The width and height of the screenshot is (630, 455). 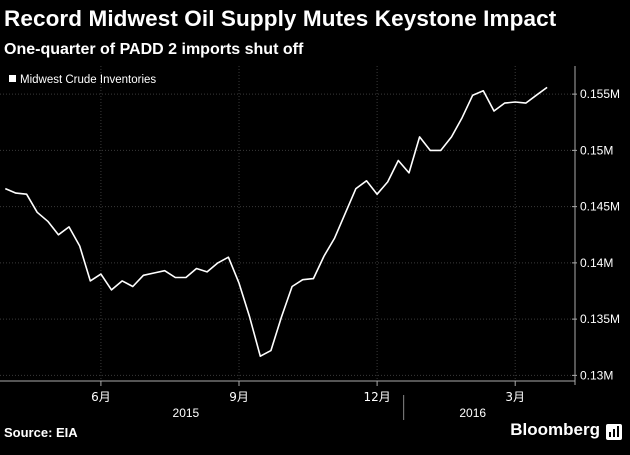 What do you see at coordinates (515, 397) in the screenshot?
I see `x-month-label: 3月` at bounding box center [515, 397].